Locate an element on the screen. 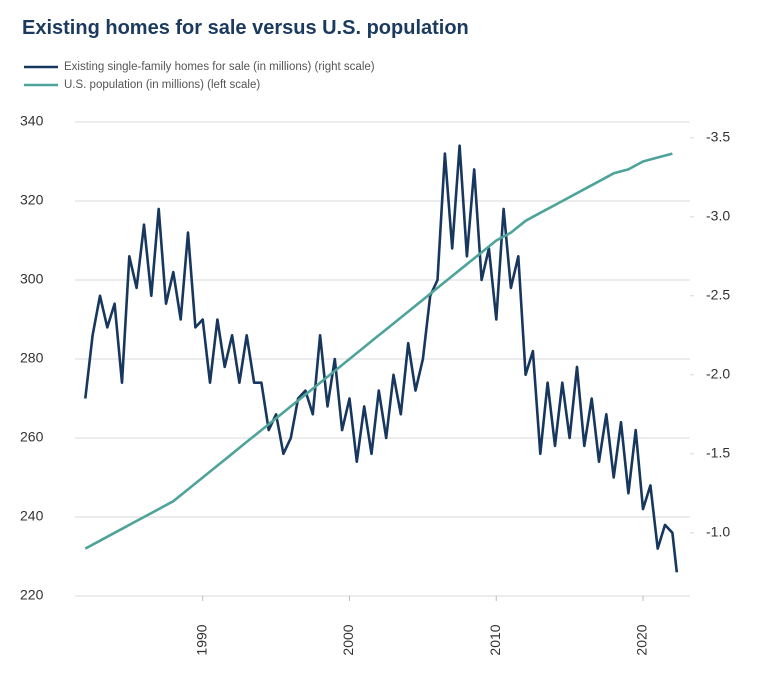 This screenshot has height=684, width=760. y-tick-label: 280 is located at coordinates (32, 358).